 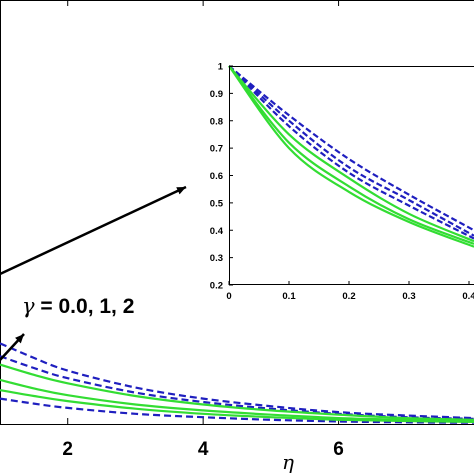 What do you see at coordinates (93, 230) in the screenshot?
I see `arrow-to-inset` at bounding box center [93, 230].